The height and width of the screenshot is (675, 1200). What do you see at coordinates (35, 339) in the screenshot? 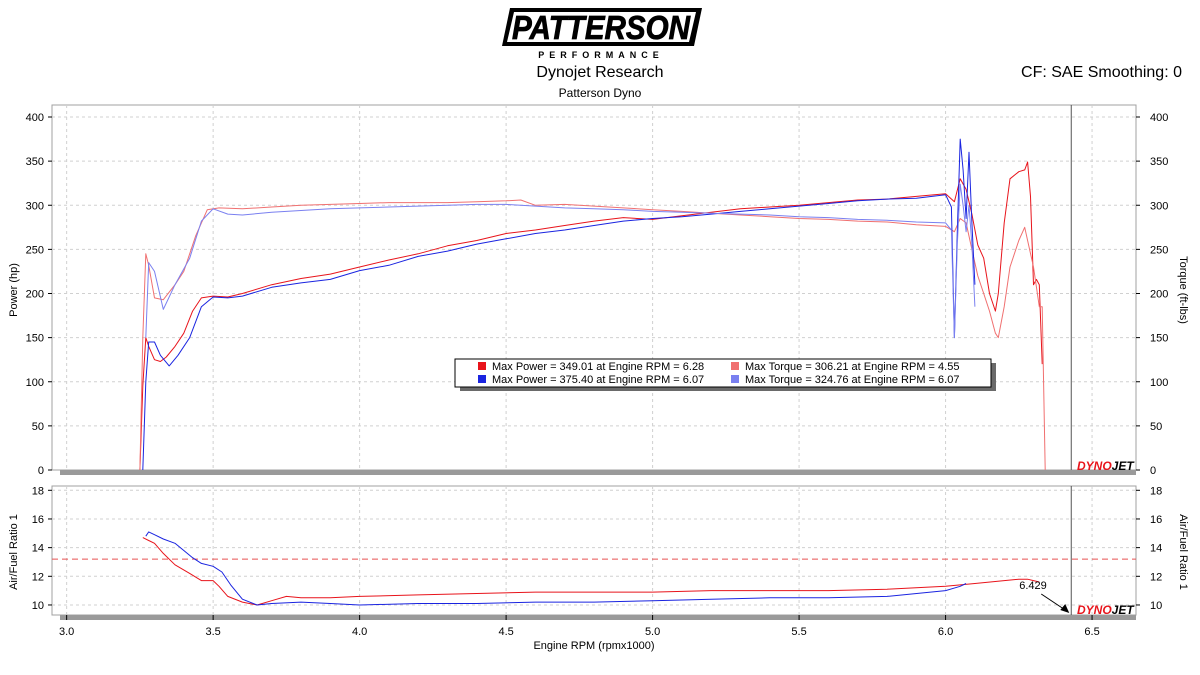
I see `power-tick-label: 150` at bounding box center [35, 339].